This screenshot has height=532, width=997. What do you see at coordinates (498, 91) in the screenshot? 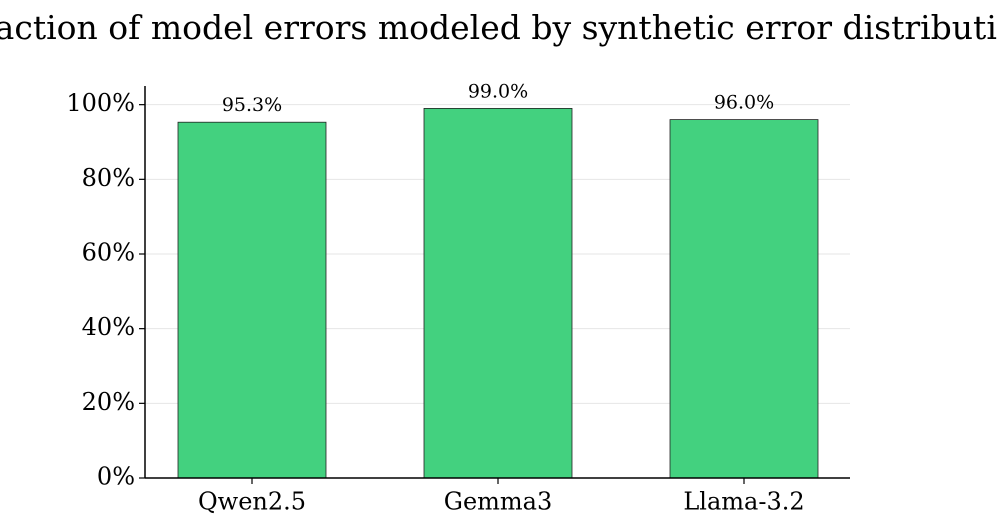
I see `value-label: 99.0%` at bounding box center [498, 91].